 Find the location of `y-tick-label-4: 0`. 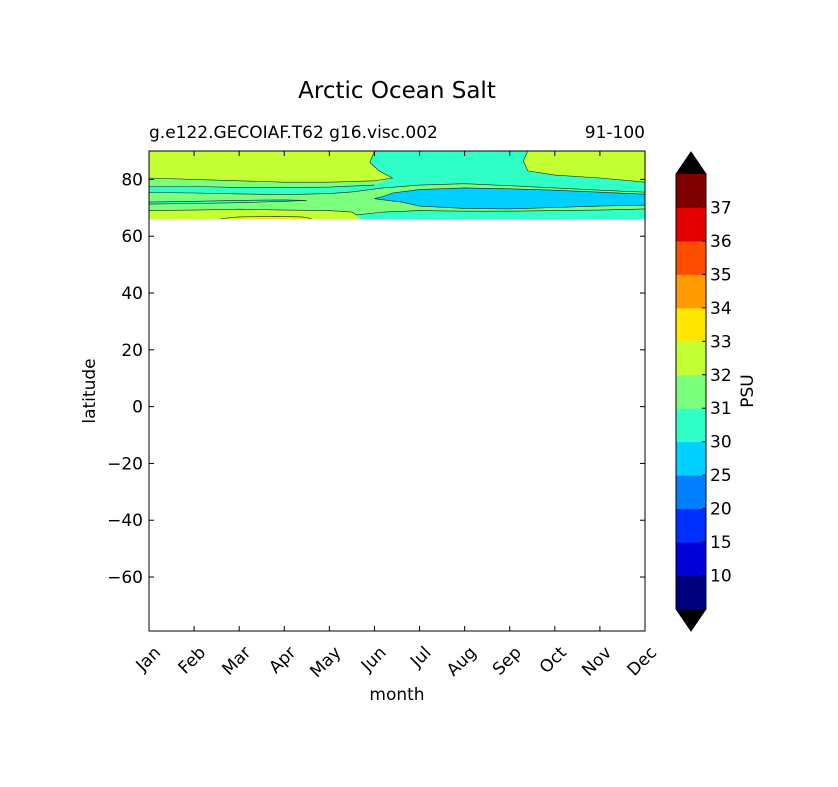

y-tick-label-4: 0 is located at coordinates (137, 408).